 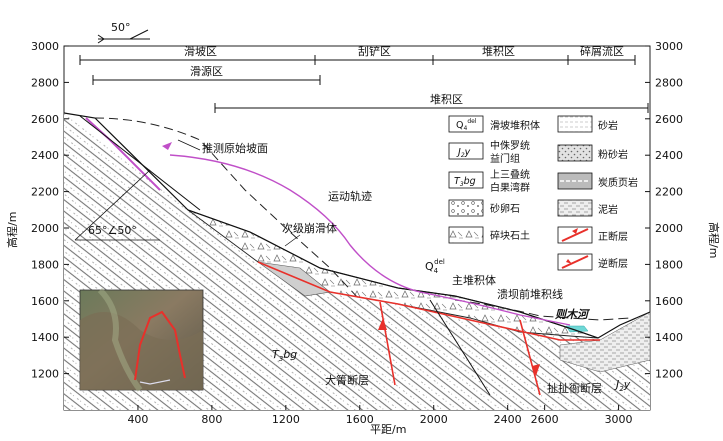 What do you see at coordinates (505, 158) in the screenshot?
I see `legend-j2y-label-2: 益门组` at bounding box center [505, 158].